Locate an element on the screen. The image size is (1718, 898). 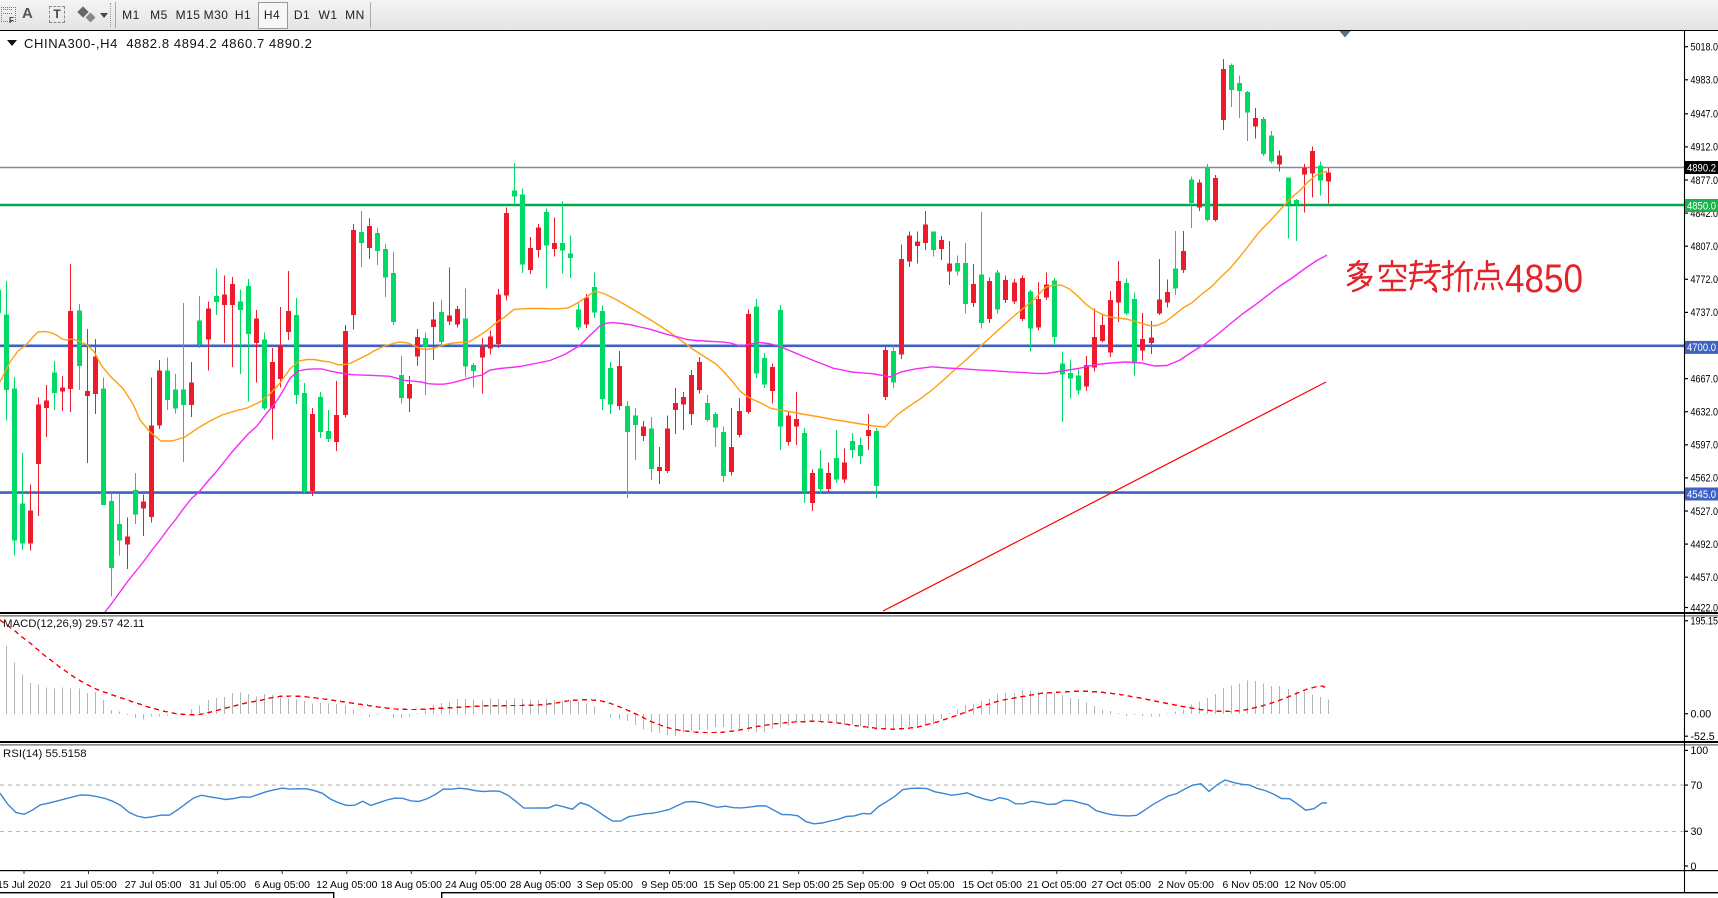
svg-text: 0.00 is located at coordinates (1701, 715).